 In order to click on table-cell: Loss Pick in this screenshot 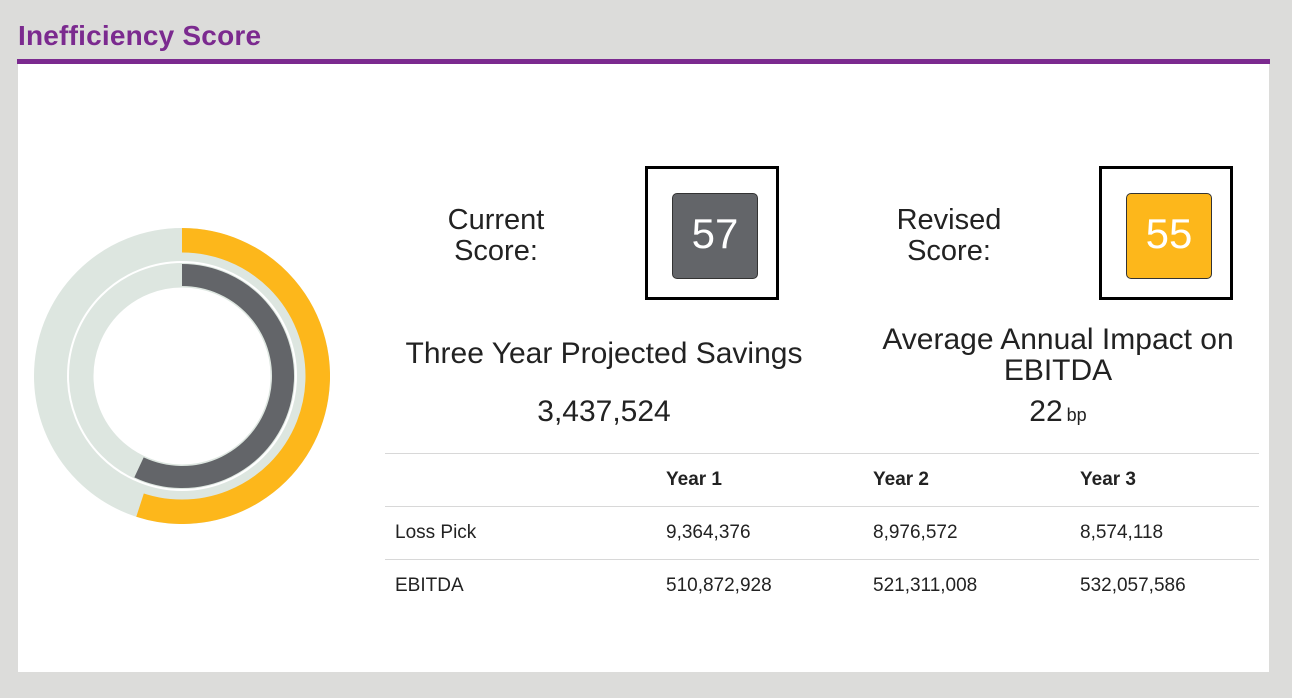, I will do `click(520, 533)`.